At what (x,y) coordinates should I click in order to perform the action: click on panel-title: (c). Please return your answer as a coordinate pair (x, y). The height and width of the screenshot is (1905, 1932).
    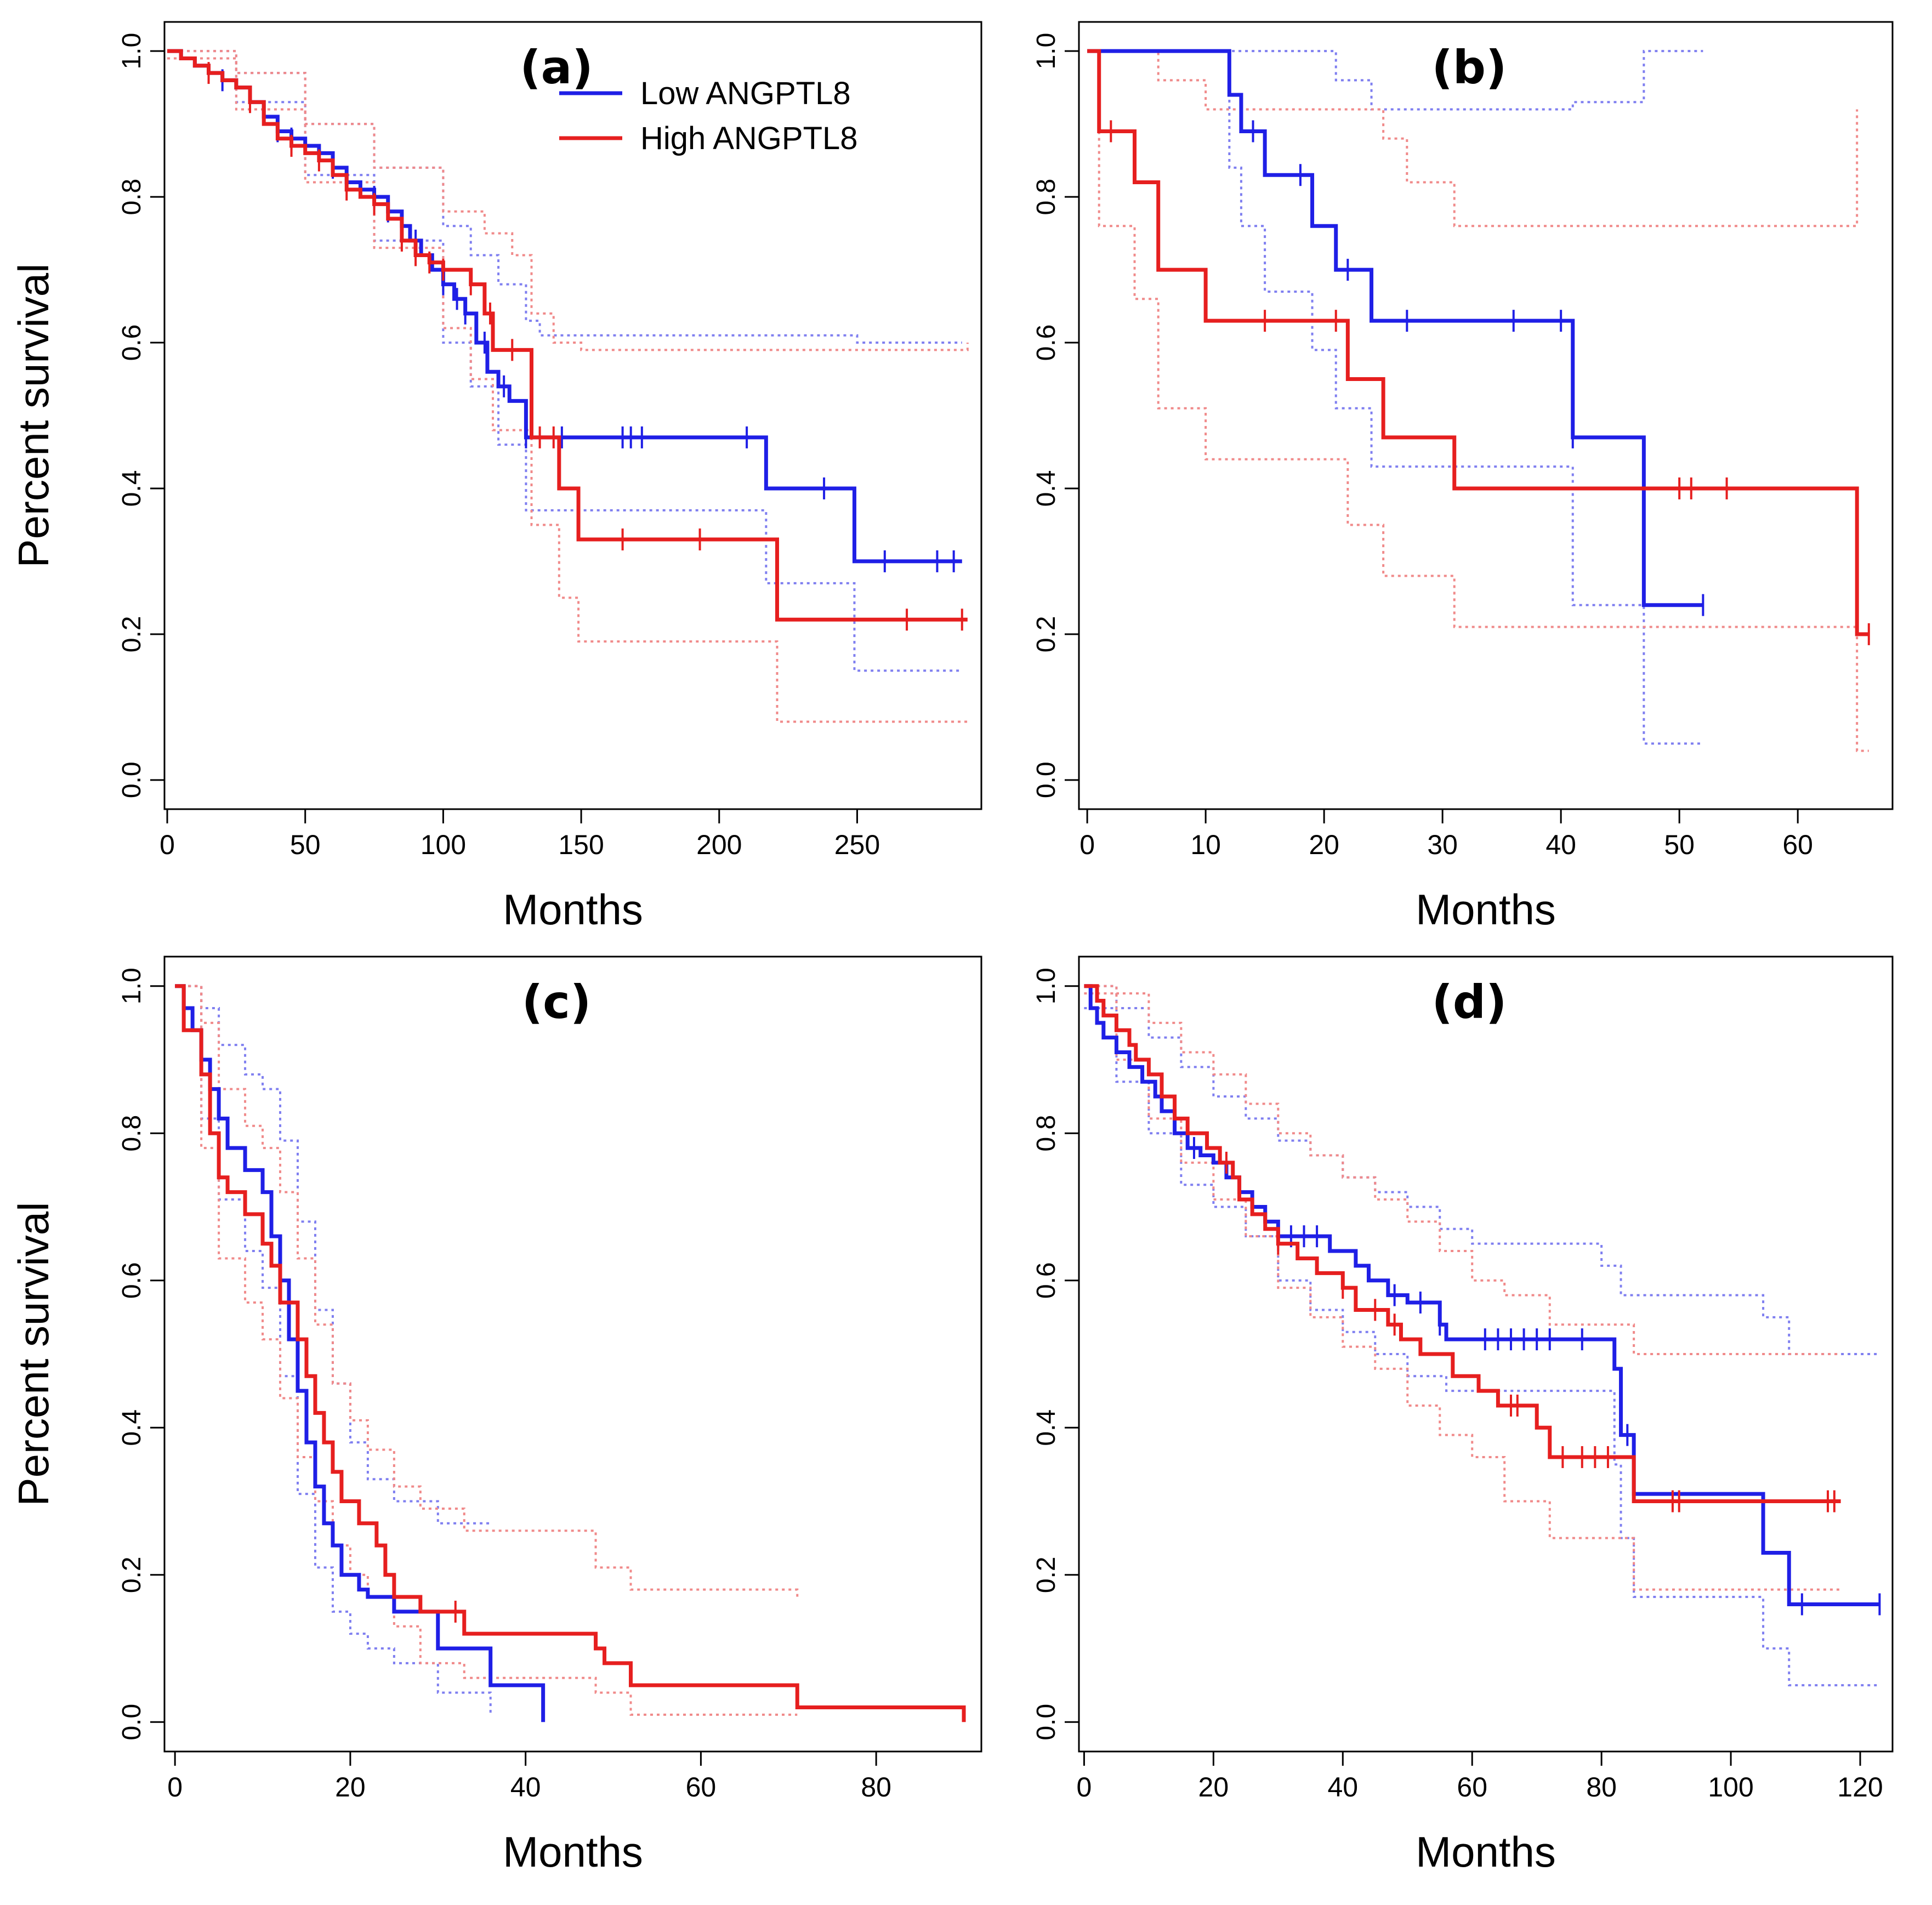
    Looking at the image, I should click on (557, 1002).